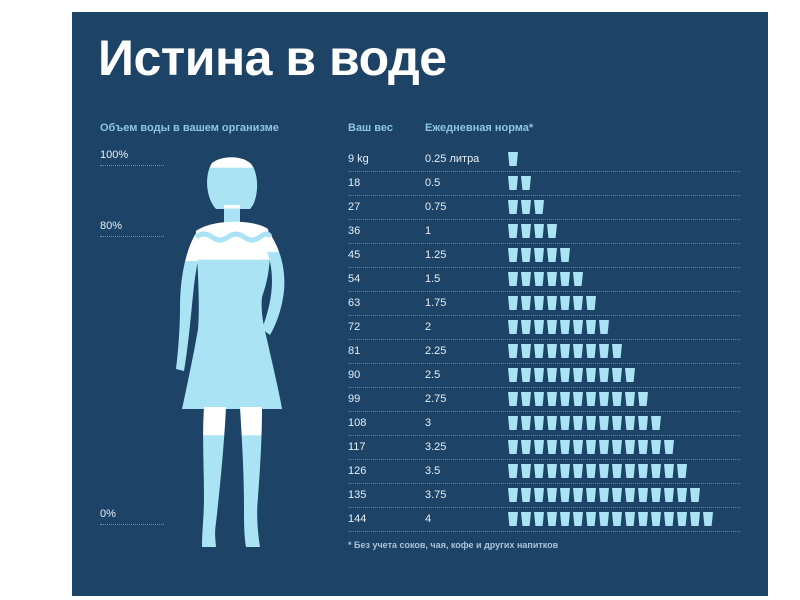 This screenshot has height=600, width=800. I want to click on weight-value: 36, so click(354, 231).